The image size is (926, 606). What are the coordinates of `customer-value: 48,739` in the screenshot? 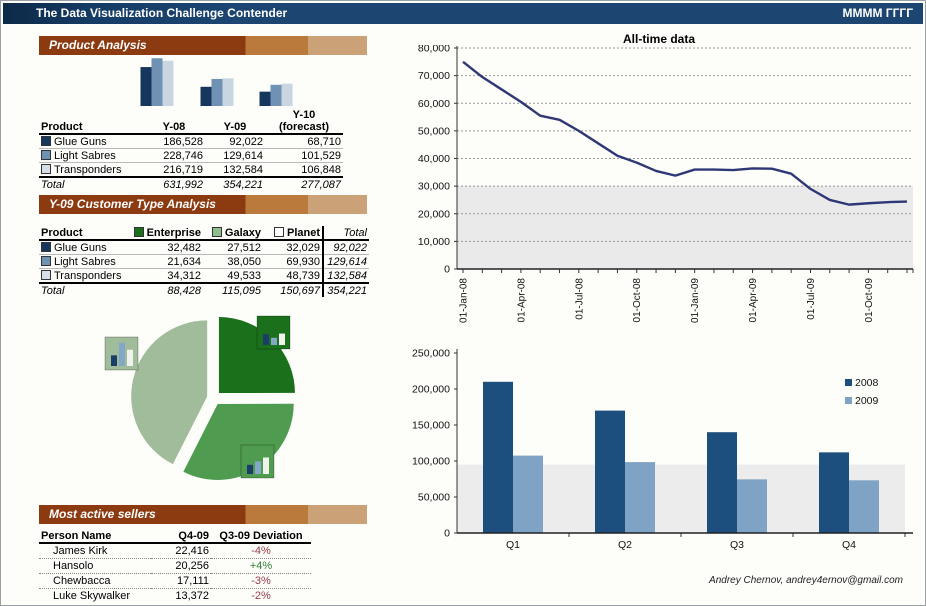 It's located at (293, 276).